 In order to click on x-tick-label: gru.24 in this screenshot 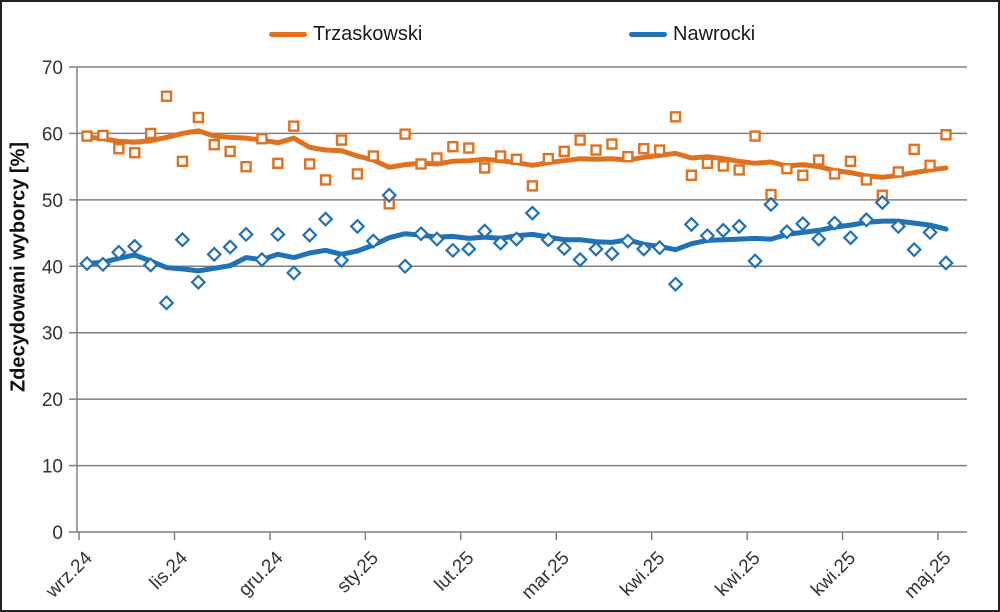, I will do `click(261, 573)`.